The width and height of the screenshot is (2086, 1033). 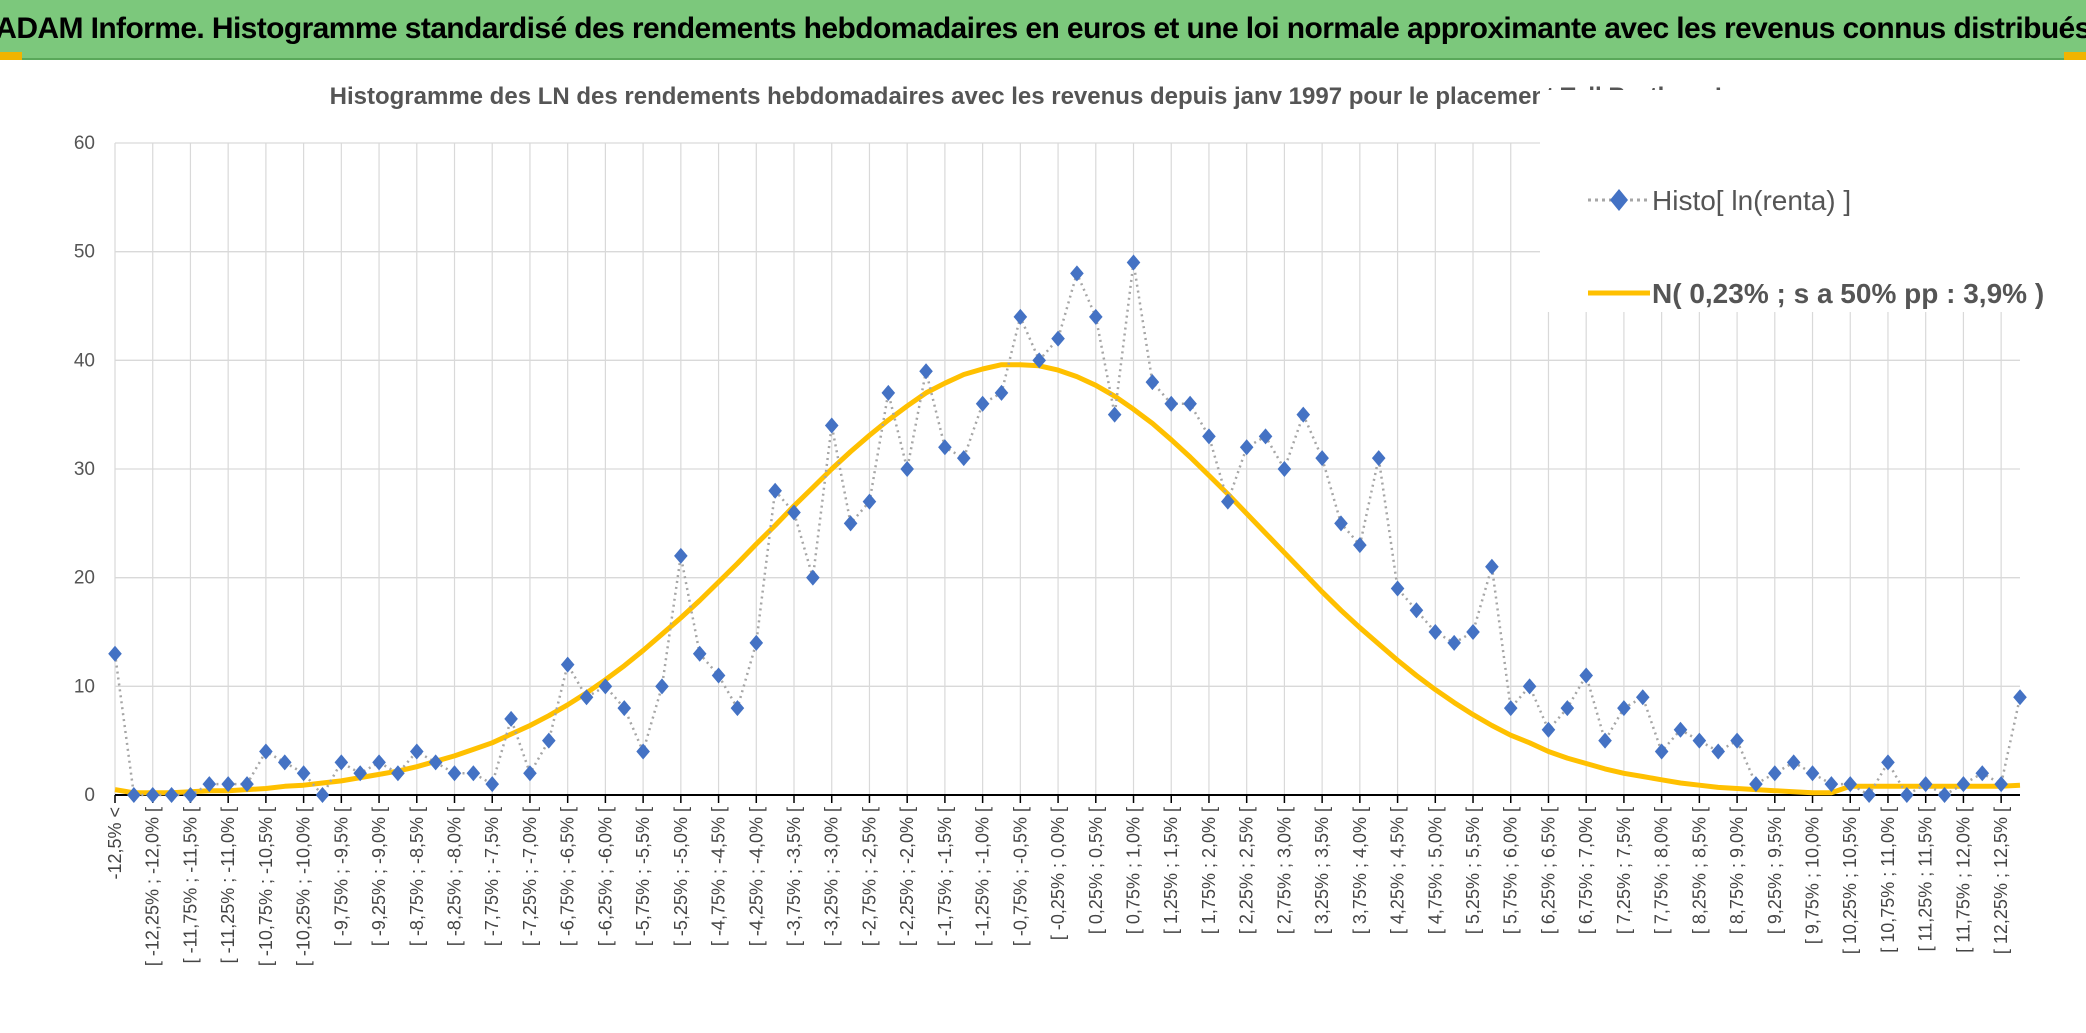 What do you see at coordinates (1963, 880) in the screenshot?
I see `x-tick-label-98: [ 11,75% ; 12,0% [` at bounding box center [1963, 880].